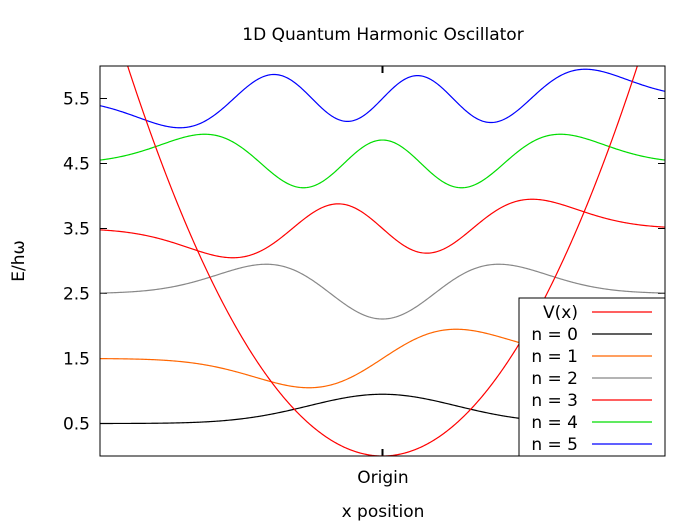 The height and width of the screenshot is (525, 700). I want to click on legend-label-potential: V(x), so click(560, 313).